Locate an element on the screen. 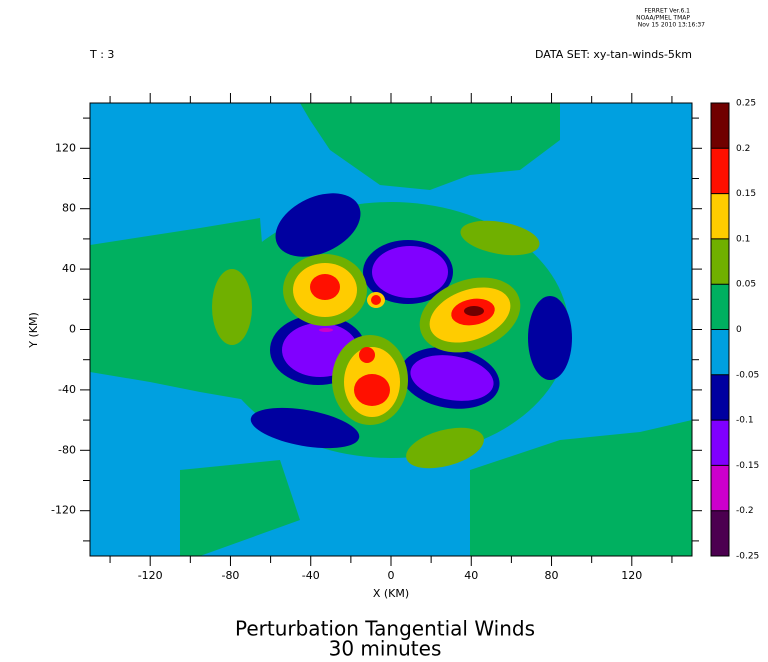 The image size is (768, 662). y-axis-label: Y (KM) is located at coordinates (33, 330).